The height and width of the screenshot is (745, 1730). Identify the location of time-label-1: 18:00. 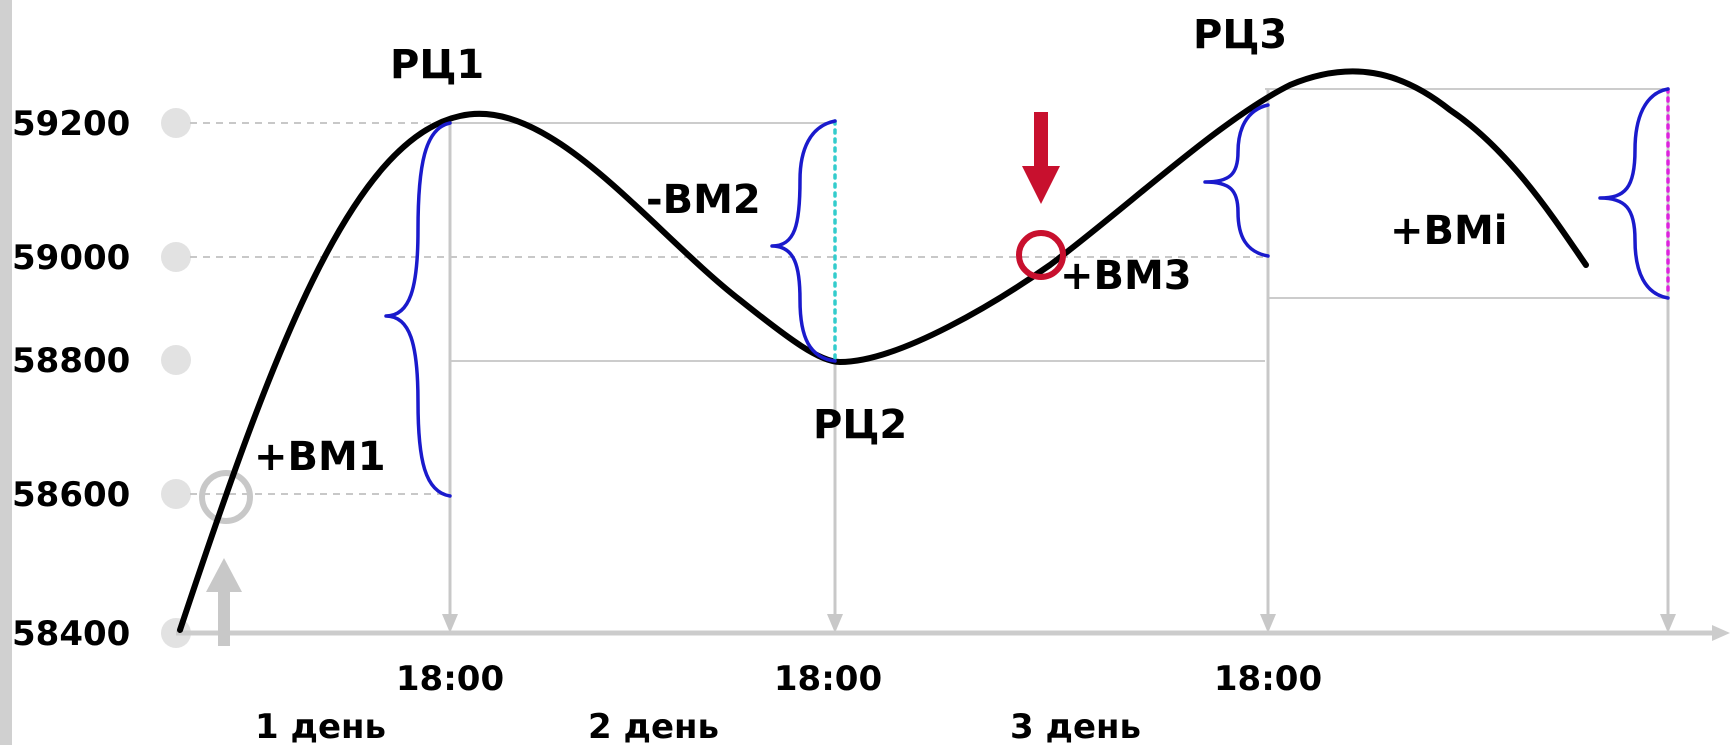
(450, 679).